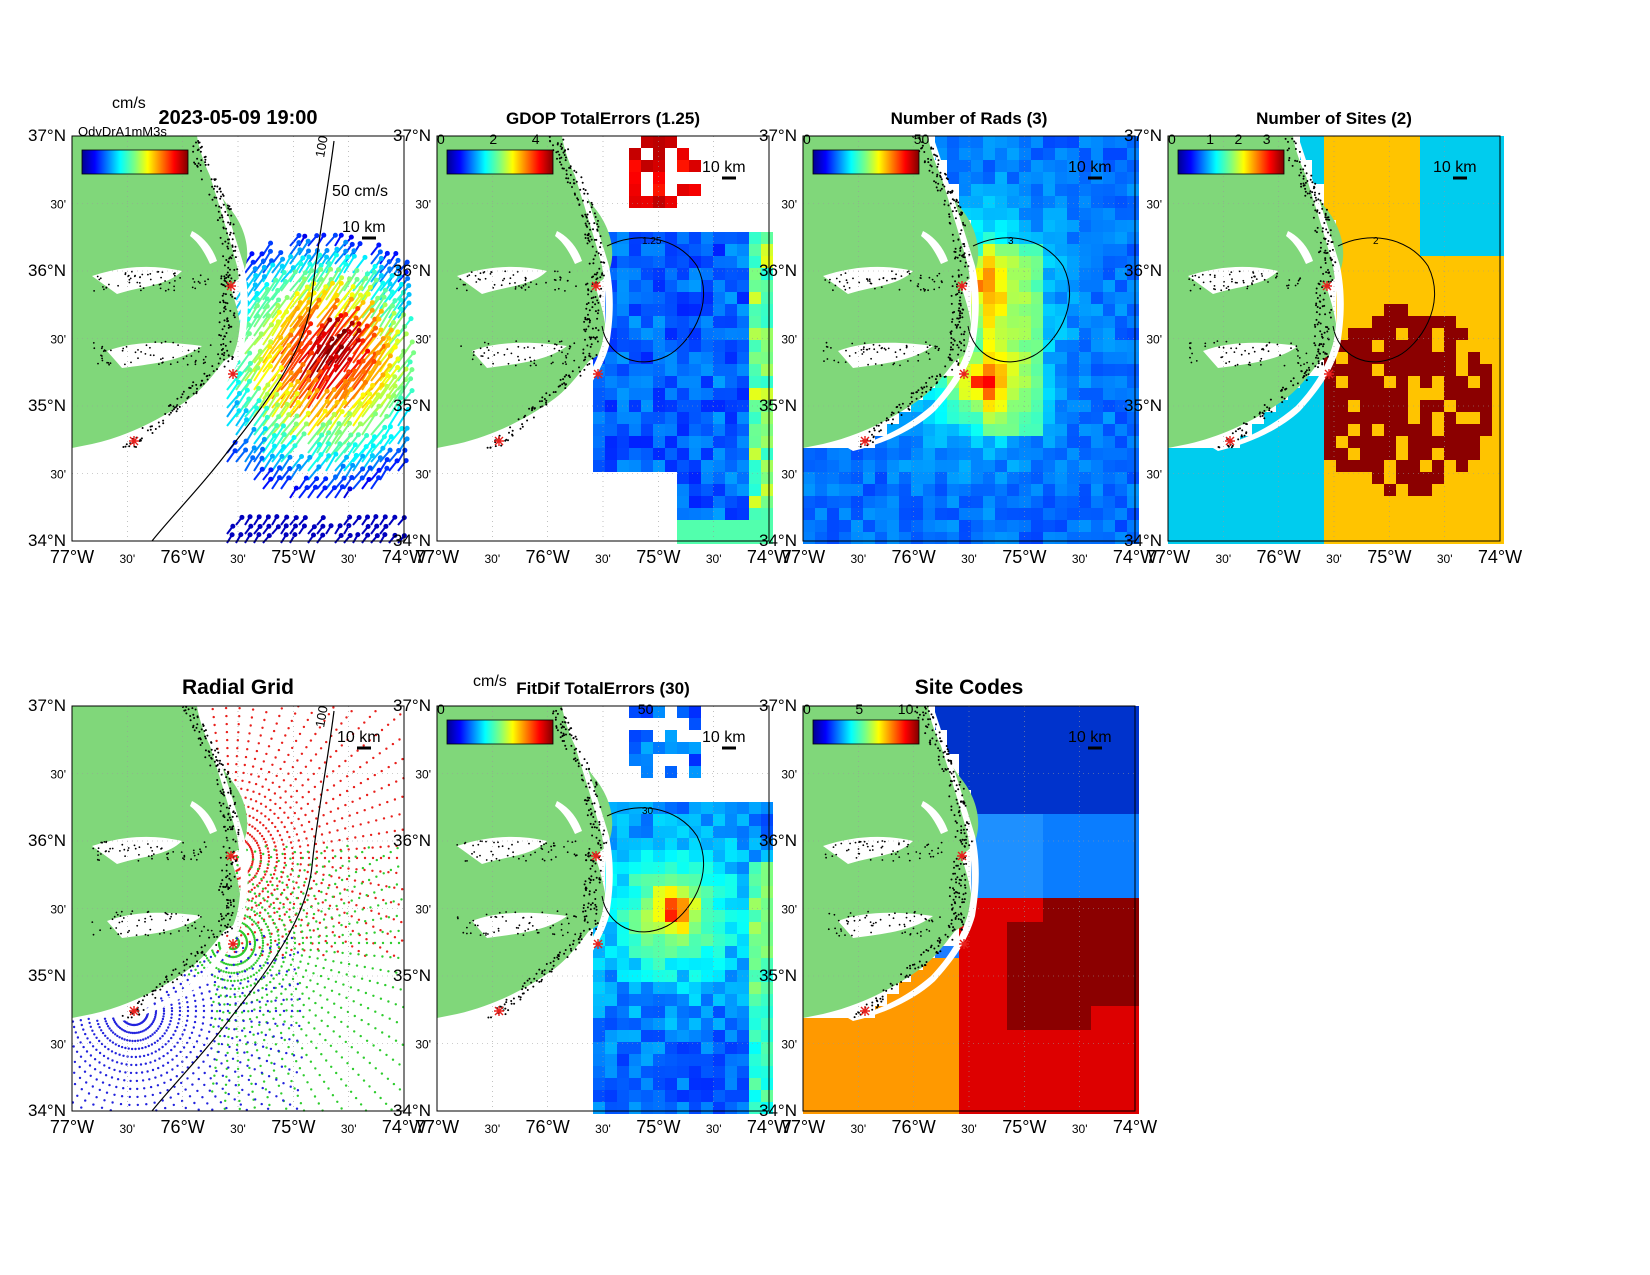 This screenshot has width=1650, height=1275. What do you see at coordinates (238, 687) in the screenshot?
I see `panel-title: Radial Grid` at bounding box center [238, 687].